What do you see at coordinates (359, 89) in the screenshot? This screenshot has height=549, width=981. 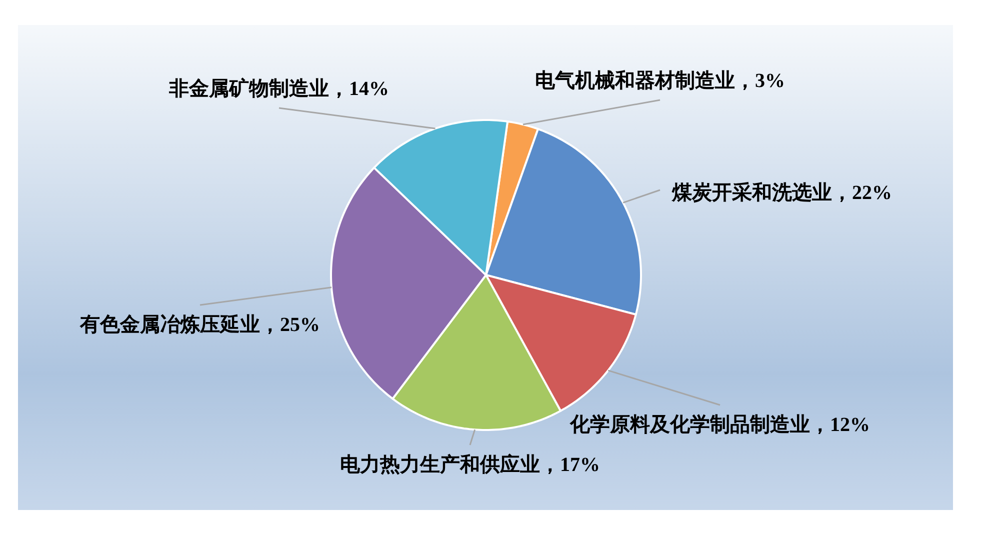 I see `data-label: ，14%` at bounding box center [359, 89].